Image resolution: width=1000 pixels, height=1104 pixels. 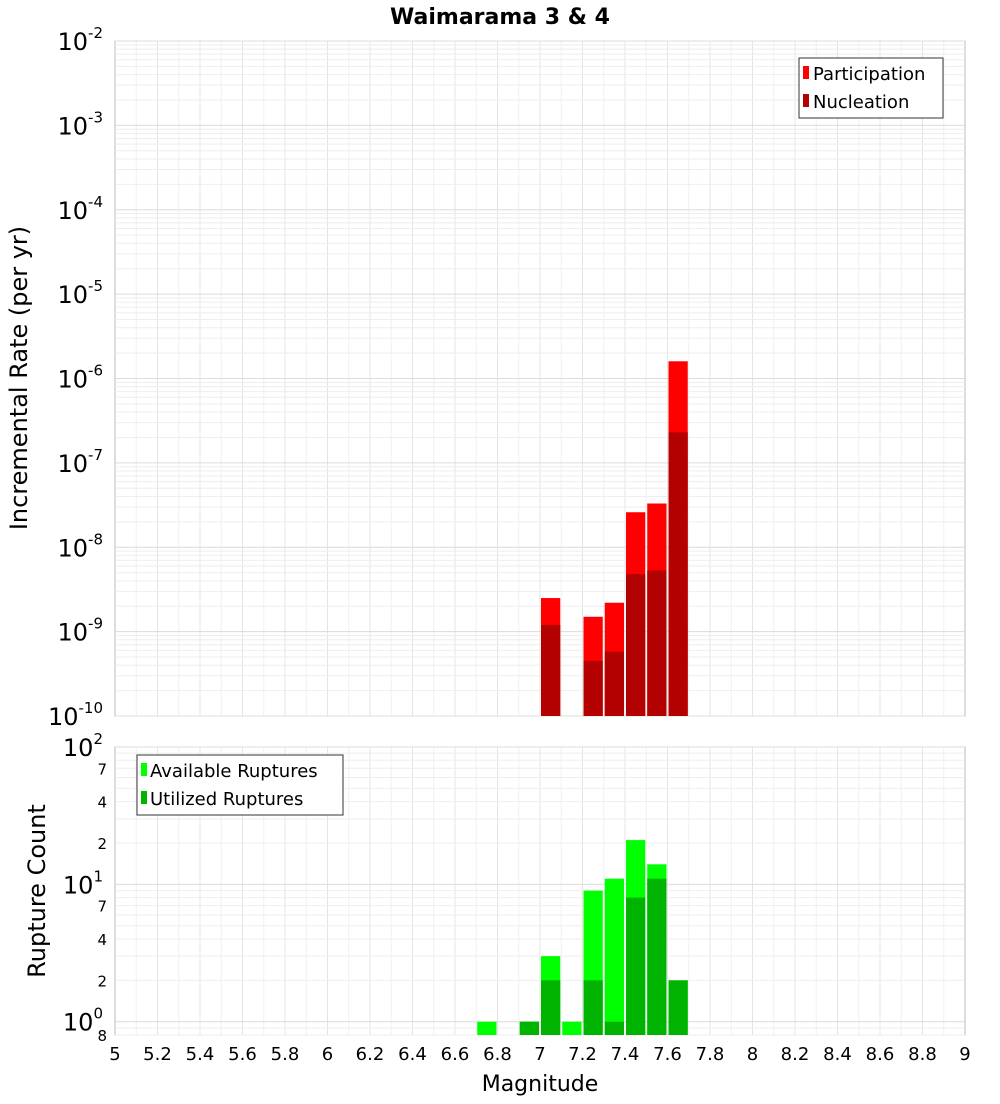 I want to click on top-legend: Participation Nucleation, so click(x=871, y=88).